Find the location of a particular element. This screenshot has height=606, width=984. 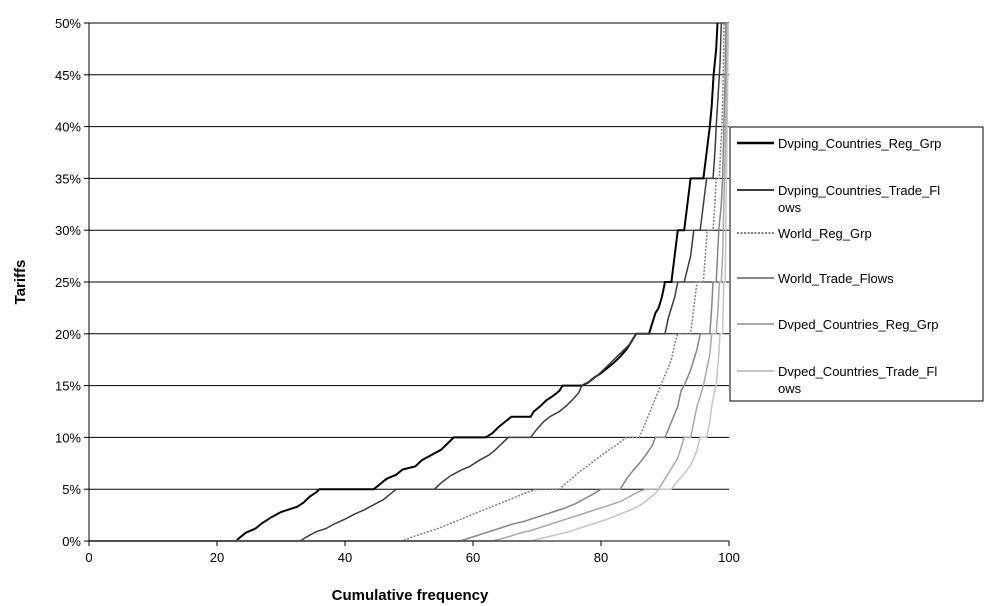

y-tick-labels: 0% 5% 10% 15% 20% 25% 30% 35% 40% 45% 50% is located at coordinates (68, 282).